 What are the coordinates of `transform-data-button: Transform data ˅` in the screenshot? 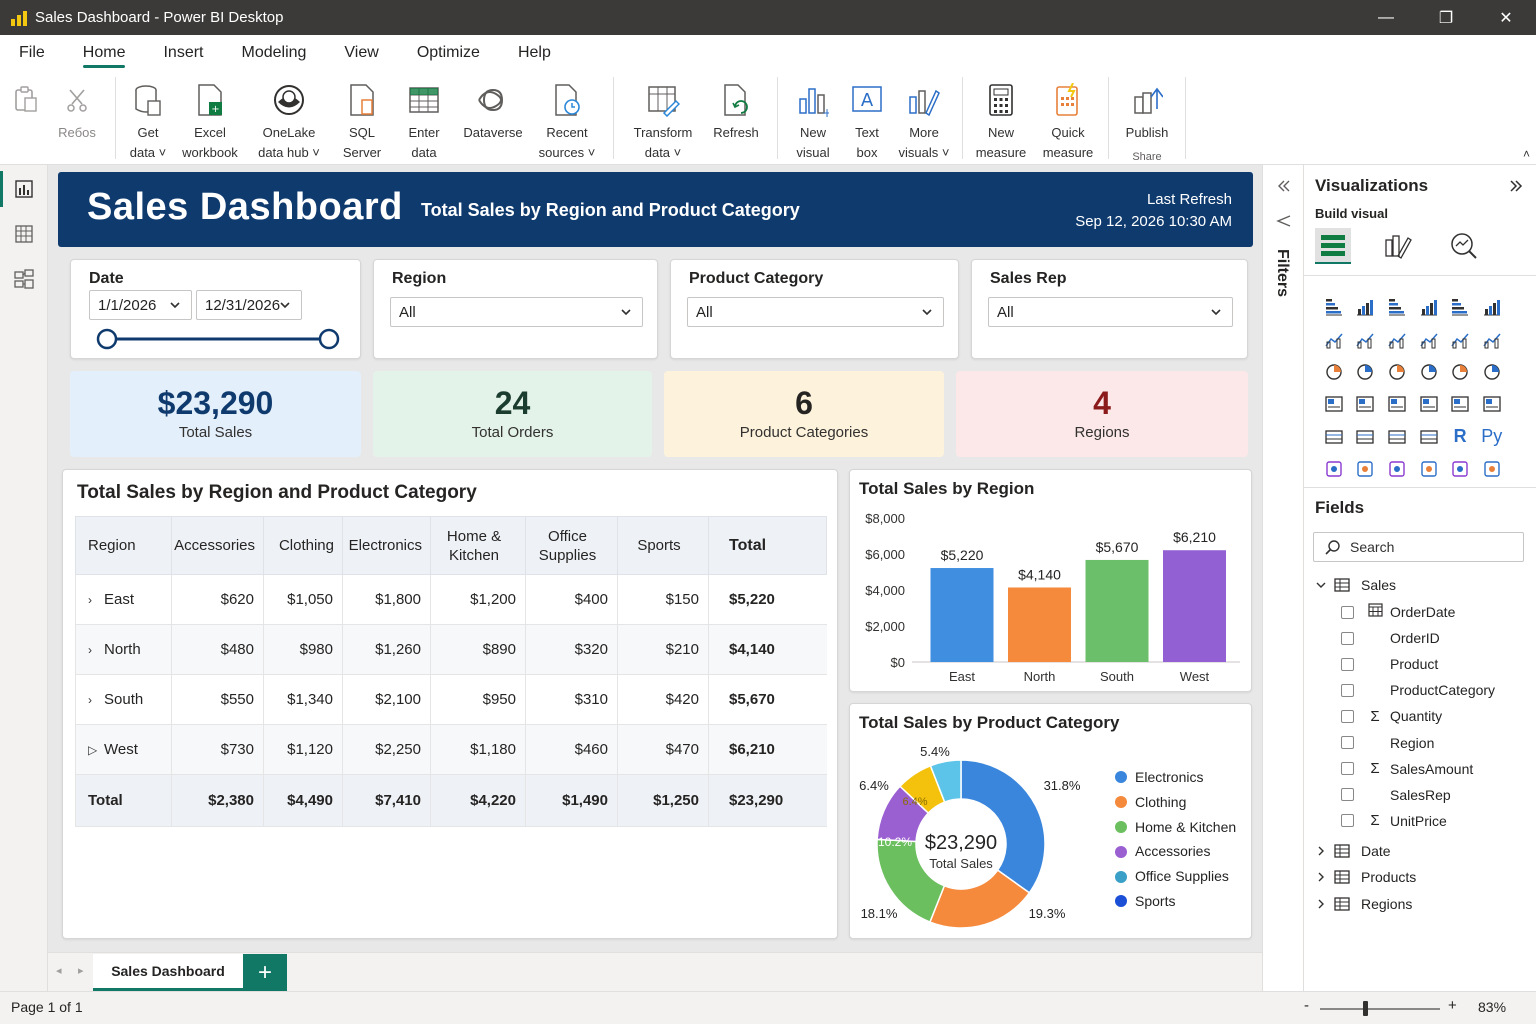 It's located at (663, 120).